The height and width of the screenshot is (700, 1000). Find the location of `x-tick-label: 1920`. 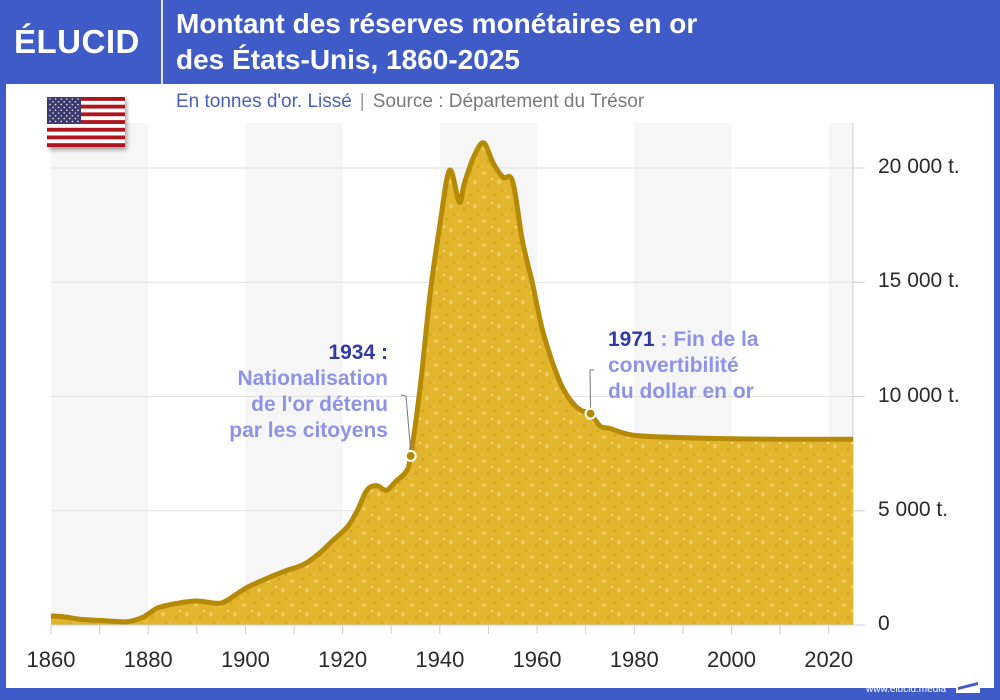

x-tick-label: 1920 is located at coordinates (343, 659).